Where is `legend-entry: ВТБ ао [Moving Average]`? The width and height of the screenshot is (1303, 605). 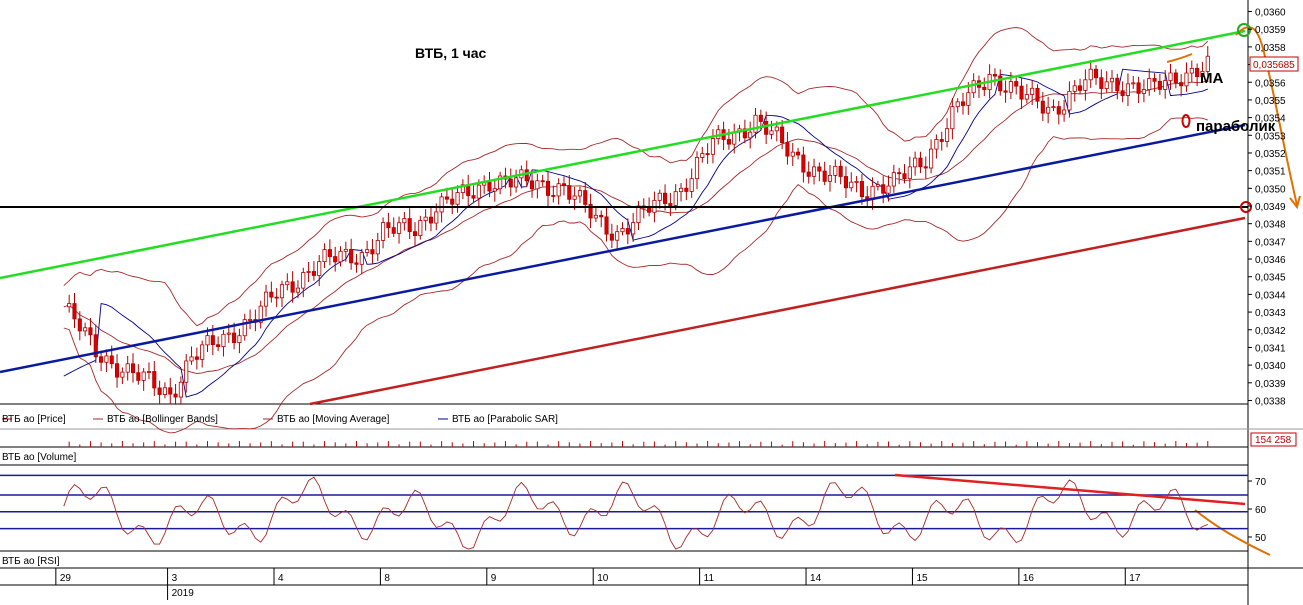
legend-entry: ВТБ ао [Moving Average] is located at coordinates (333, 419).